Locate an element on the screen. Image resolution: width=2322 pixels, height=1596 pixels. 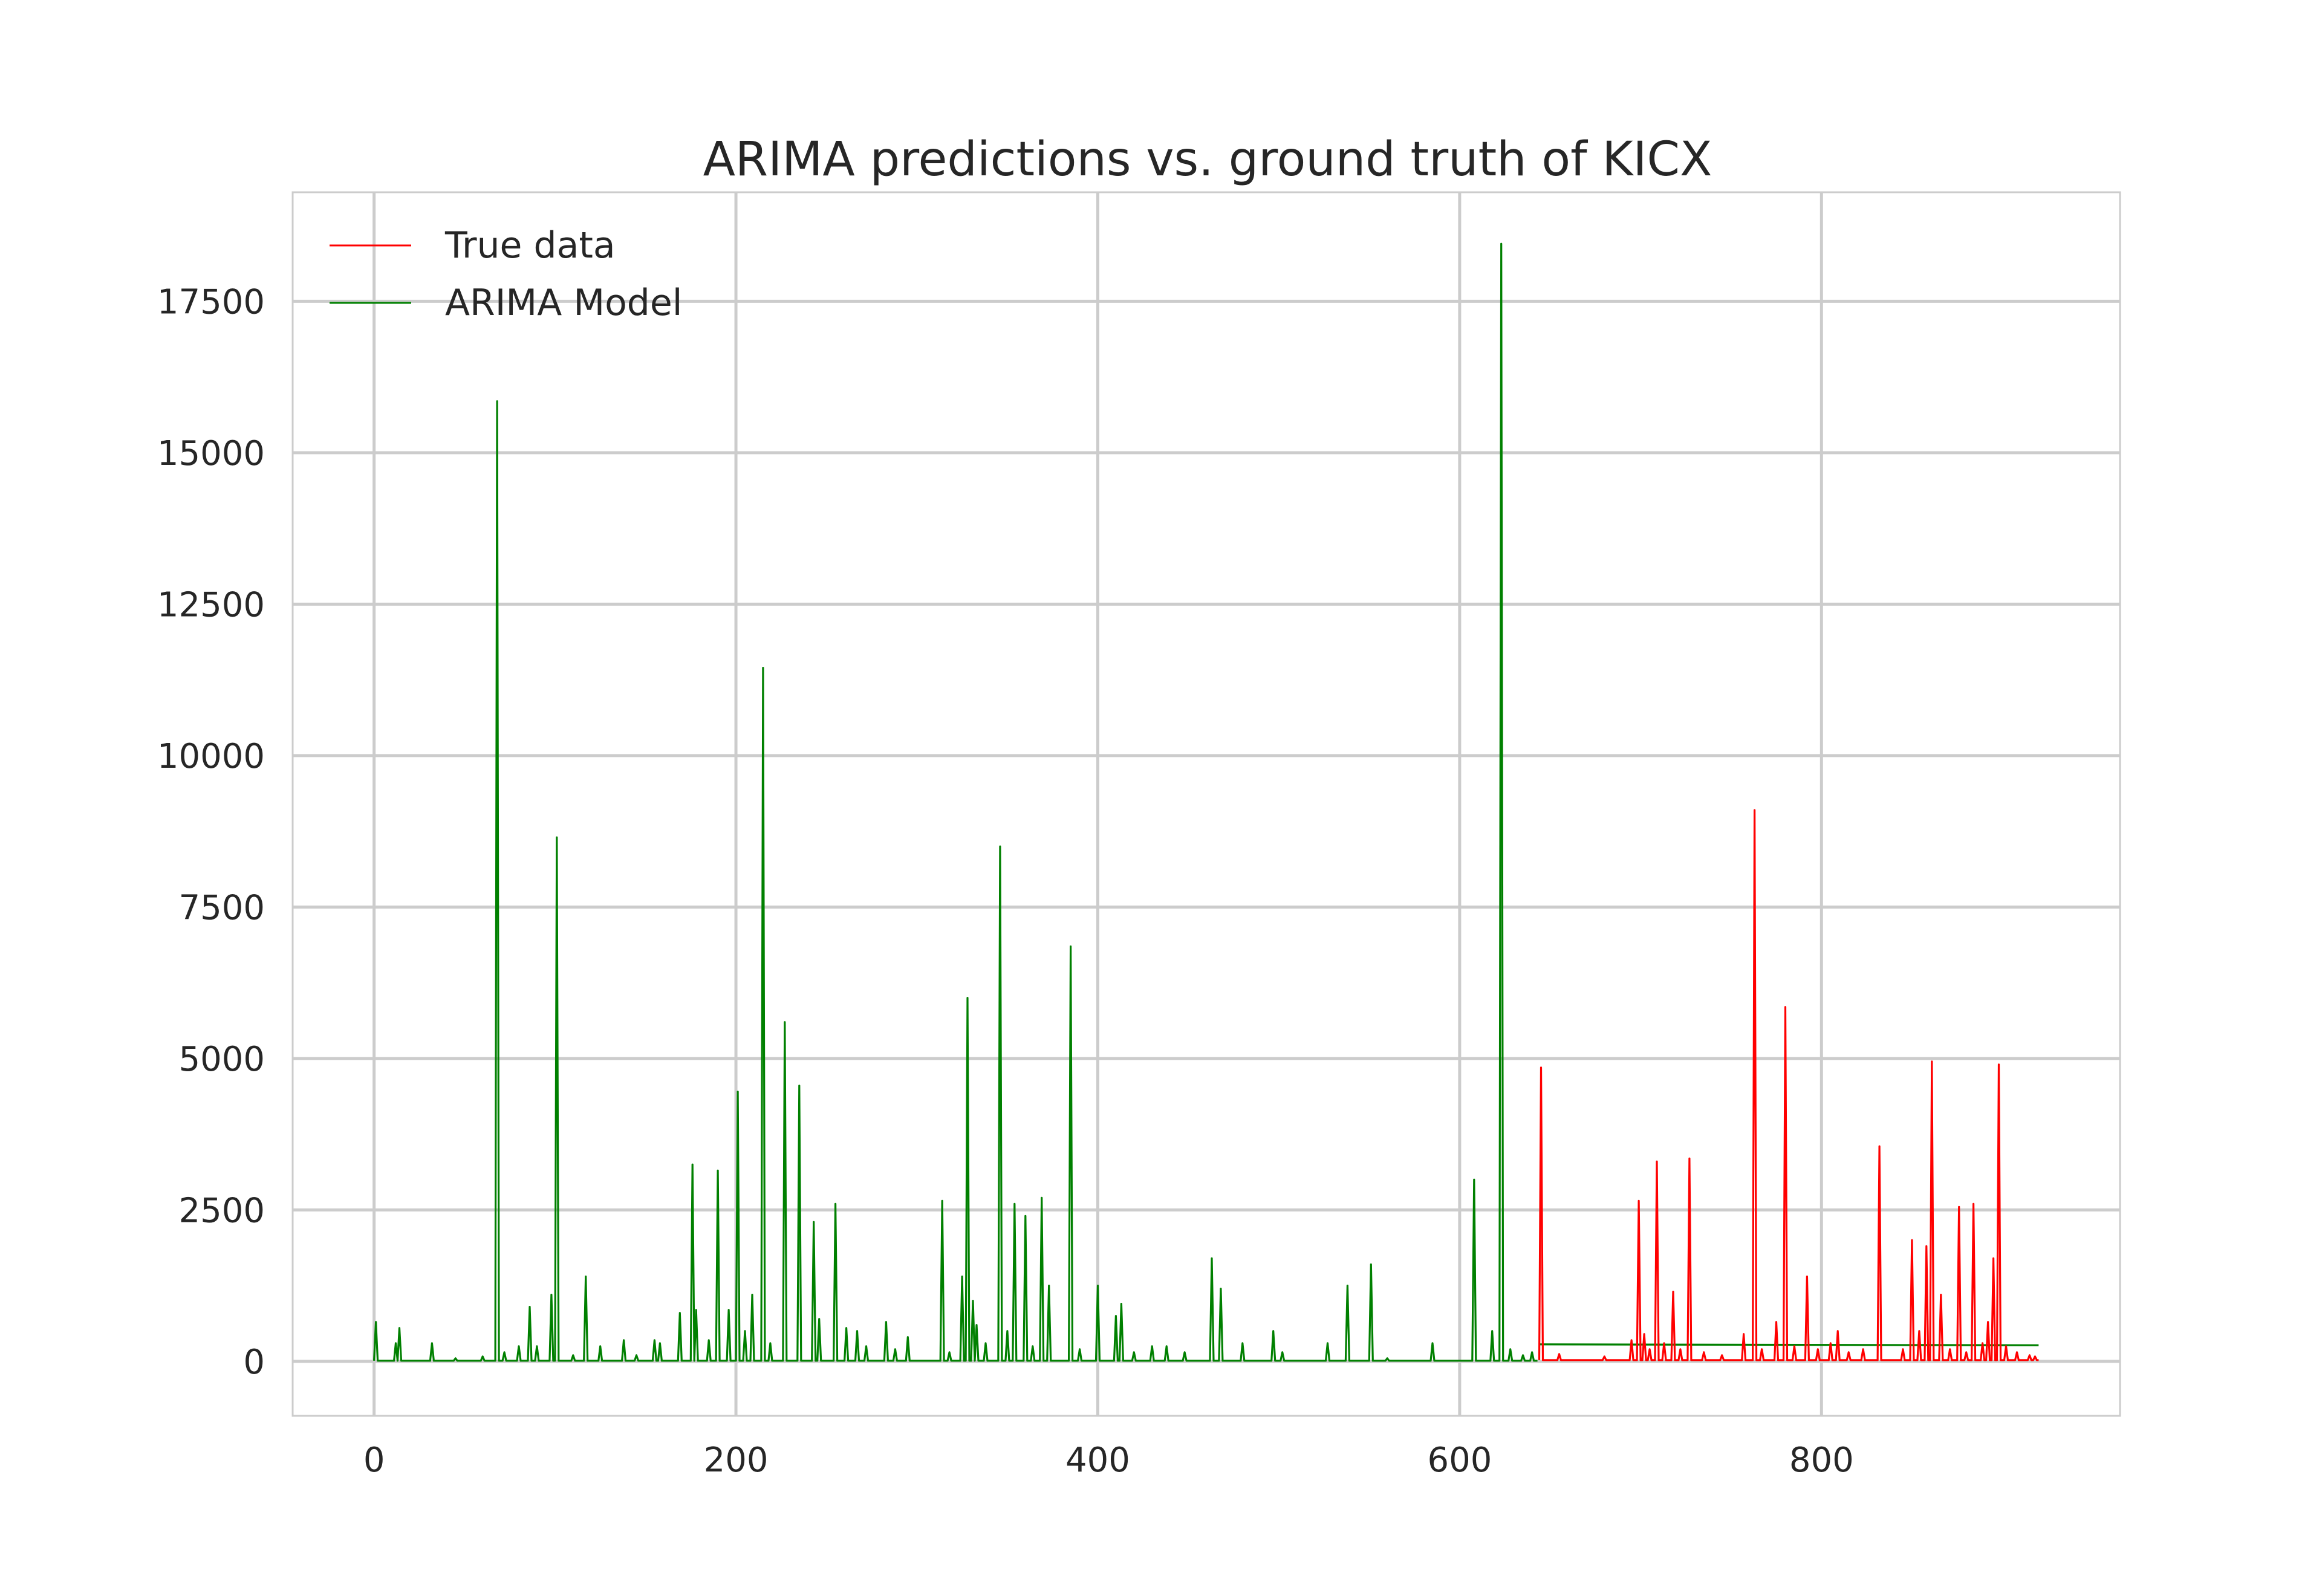
series-line-true-data is located at coordinates (1788, 1085).